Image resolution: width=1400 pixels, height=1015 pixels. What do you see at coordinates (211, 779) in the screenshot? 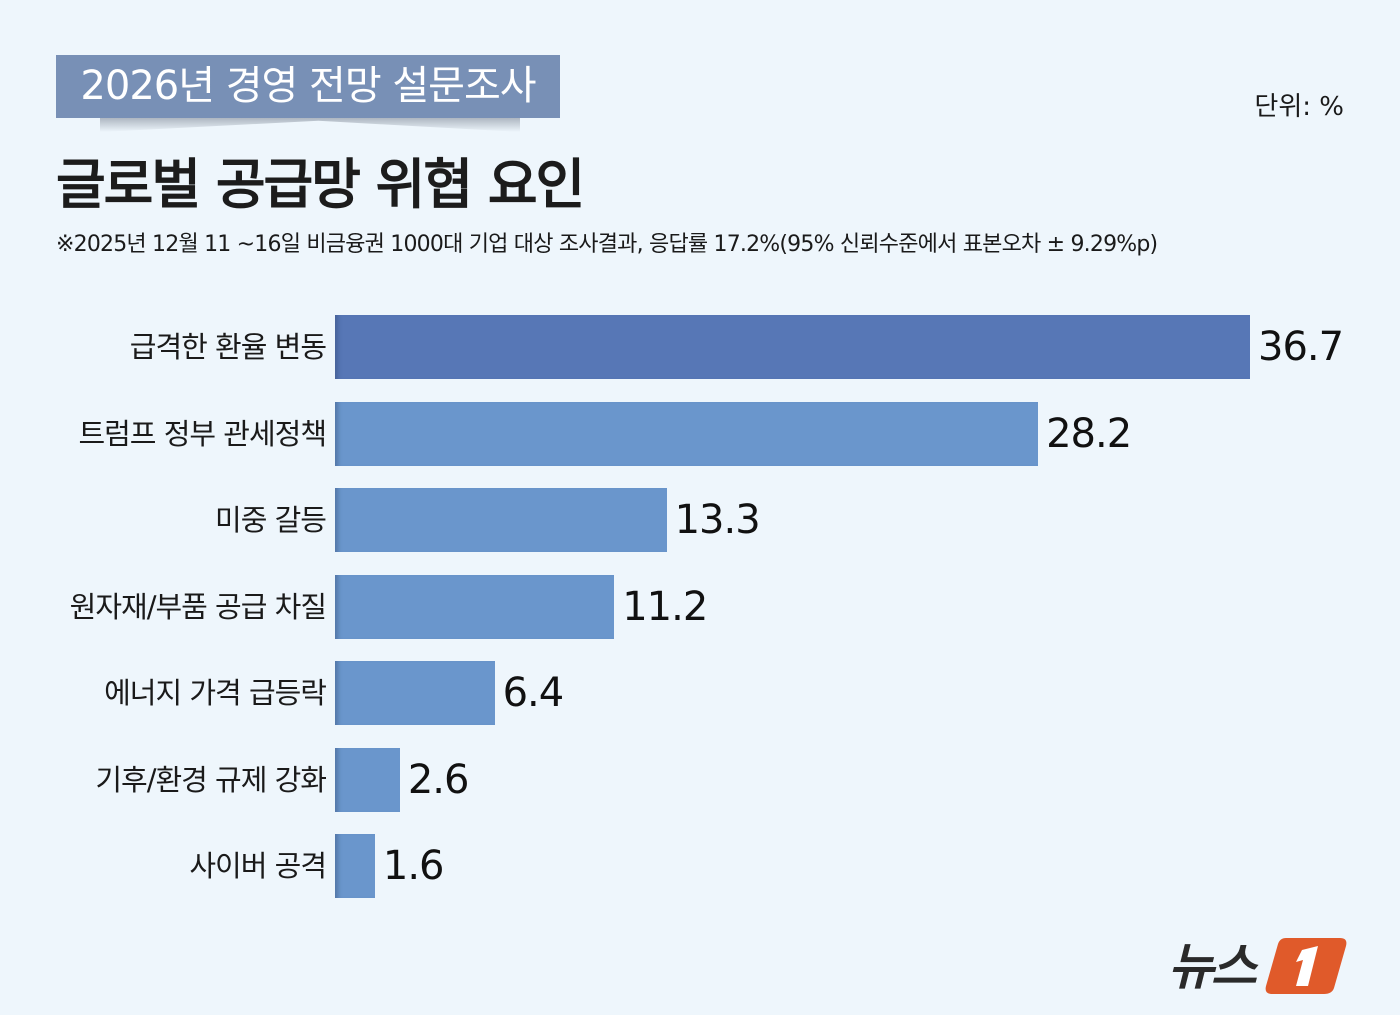
I see `category-label: 기후/환경 규제 강화` at bounding box center [211, 779].